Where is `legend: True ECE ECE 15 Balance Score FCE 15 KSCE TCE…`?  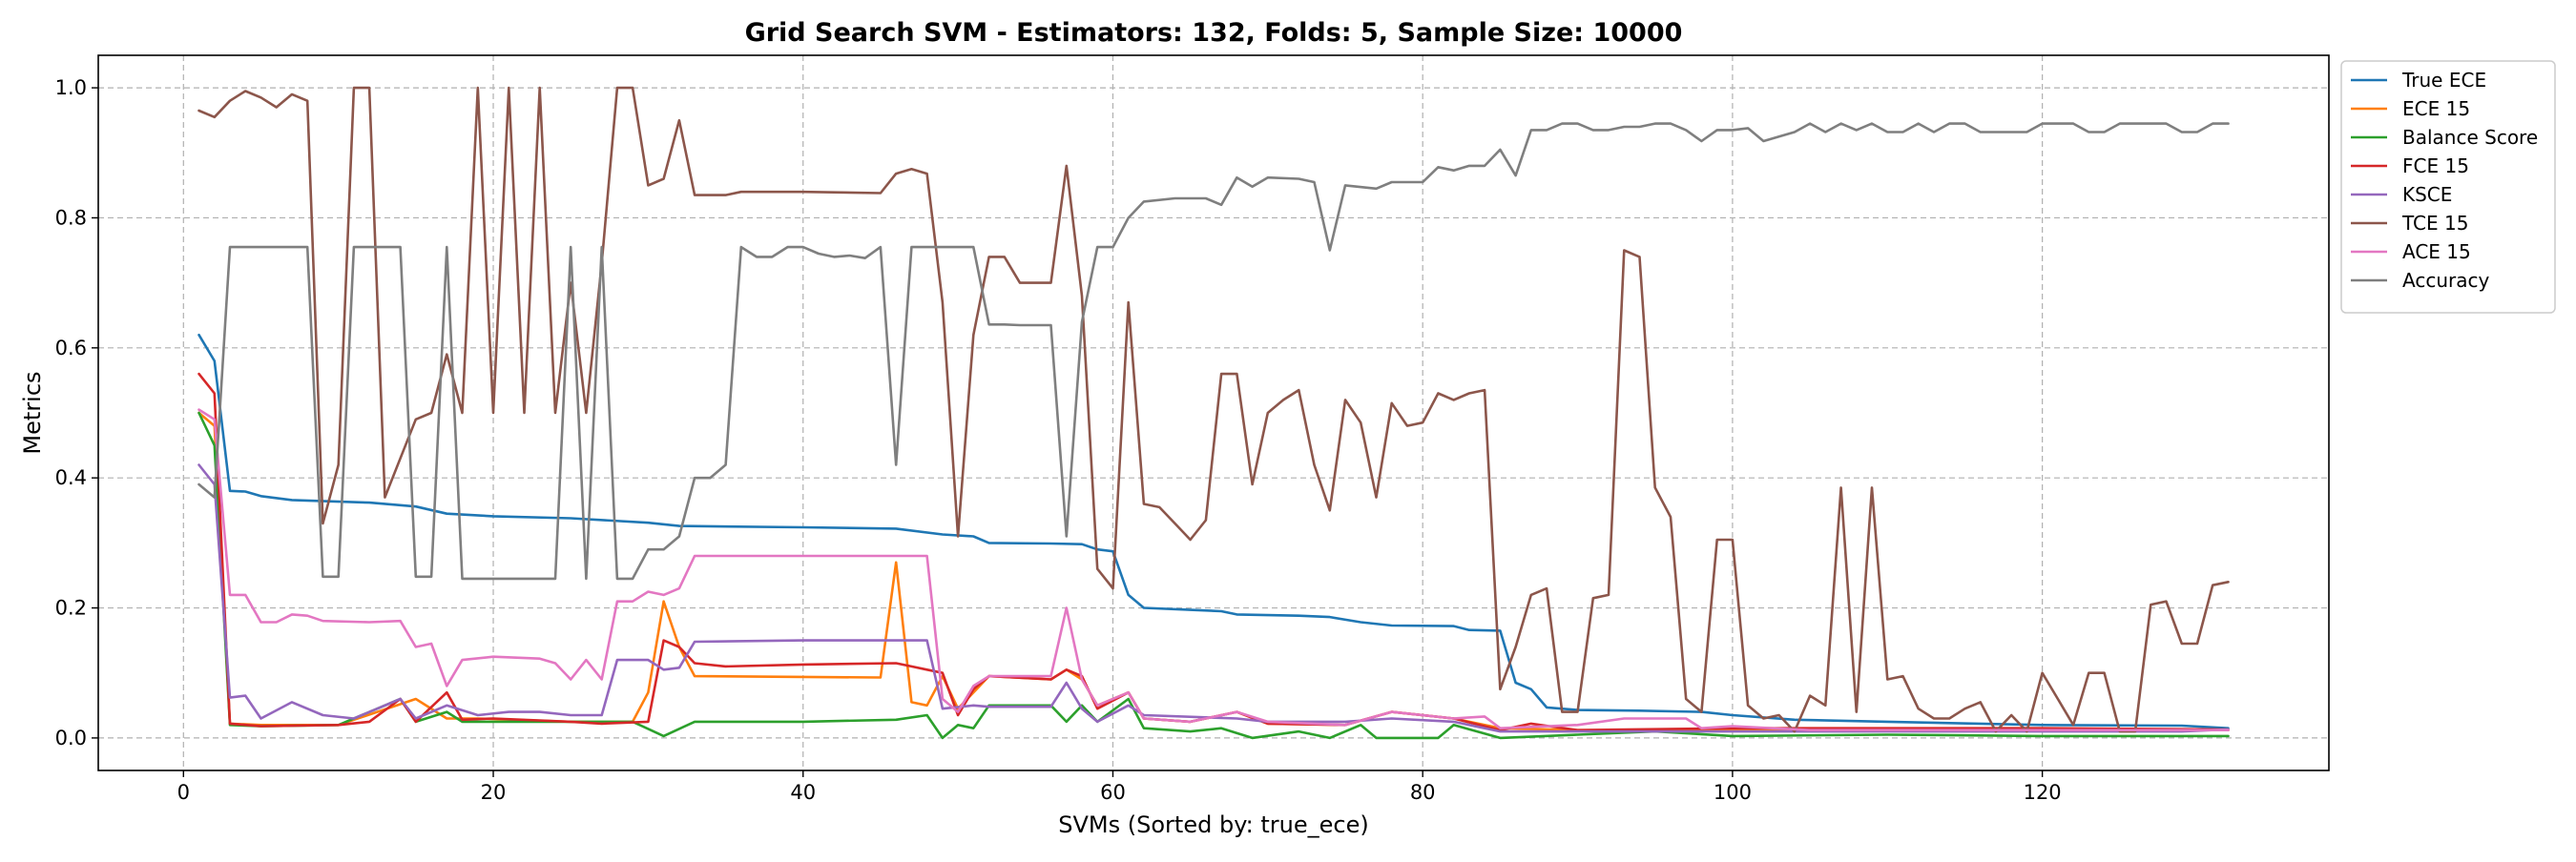 legend: True ECE ECE 15 Balance Score FCE 15 KSCE TCE… is located at coordinates (2448, 187).